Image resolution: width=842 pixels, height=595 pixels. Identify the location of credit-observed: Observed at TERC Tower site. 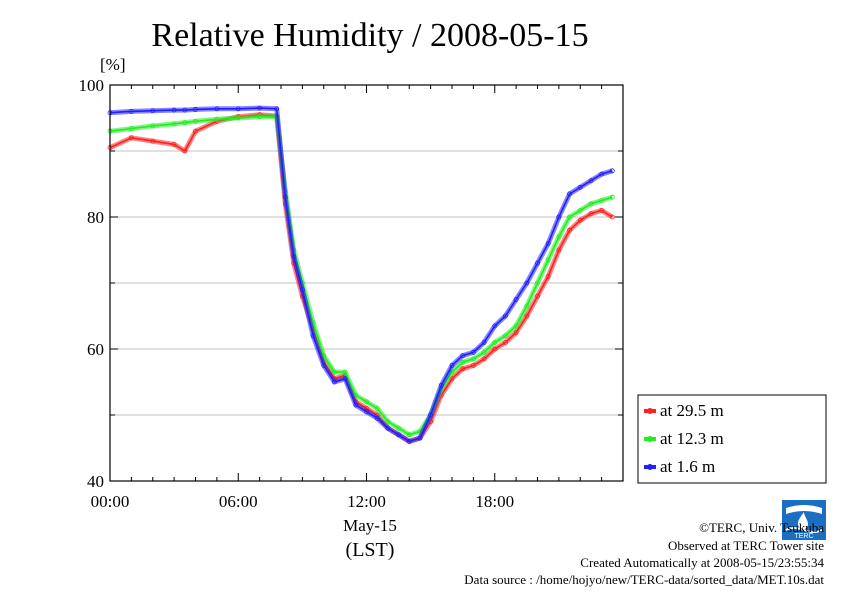
(745, 545).